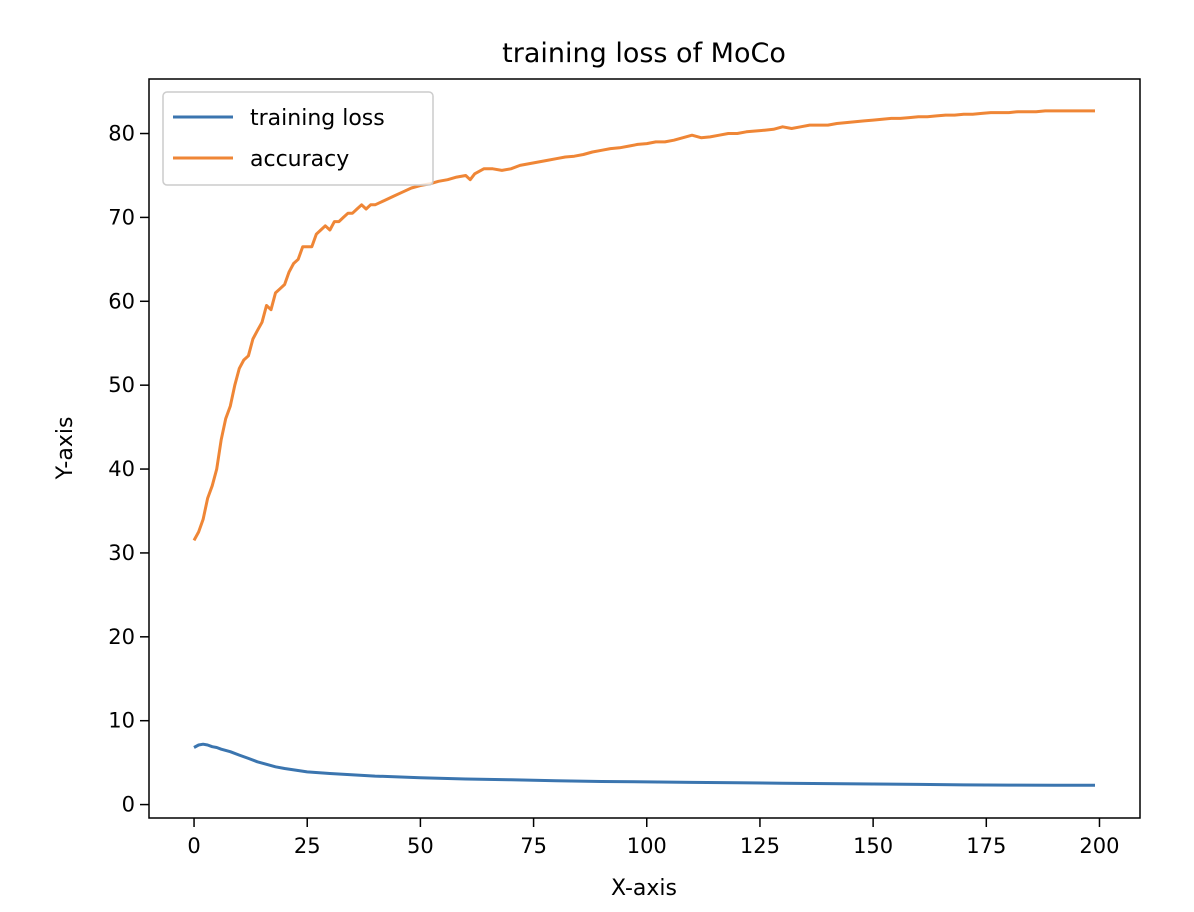 The image size is (1194, 912). What do you see at coordinates (121, 217) in the screenshot?
I see `y-tick-label: 70` at bounding box center [121, 217].